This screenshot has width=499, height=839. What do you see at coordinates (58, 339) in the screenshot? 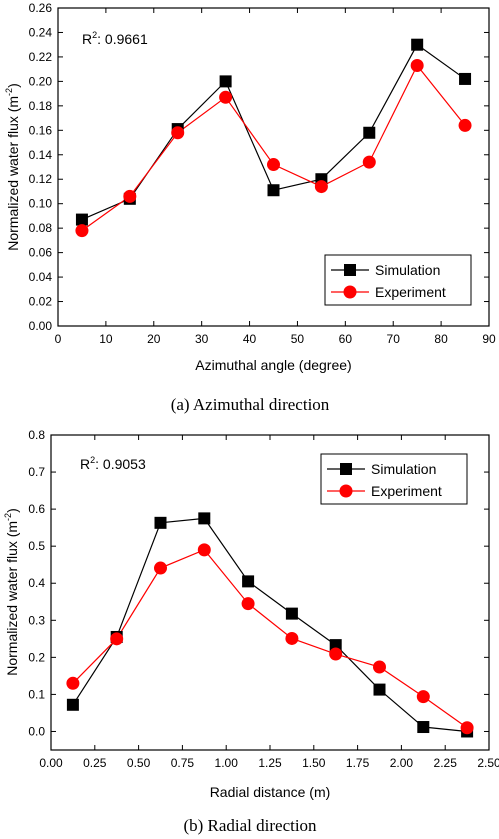
I see `x-tick-label-a: 0` at bounding box center [58, 339].